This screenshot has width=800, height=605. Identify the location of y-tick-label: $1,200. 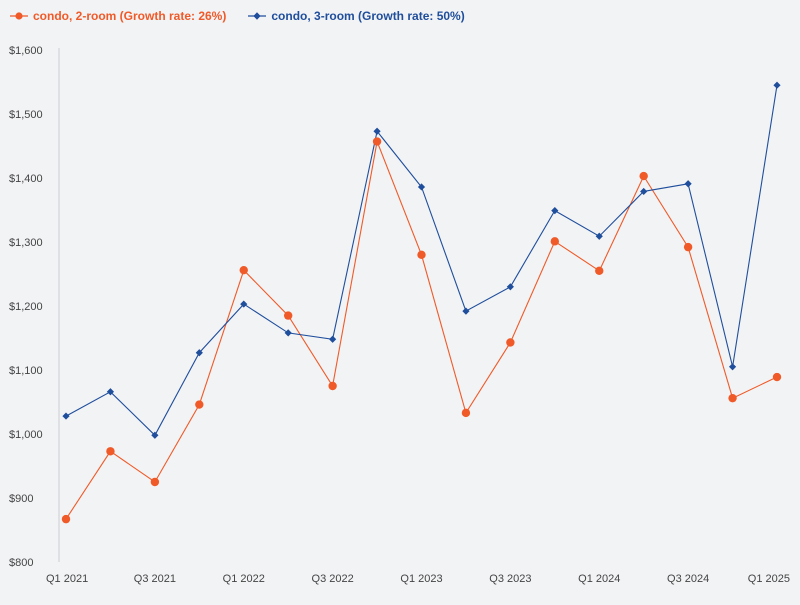
(26, 307).